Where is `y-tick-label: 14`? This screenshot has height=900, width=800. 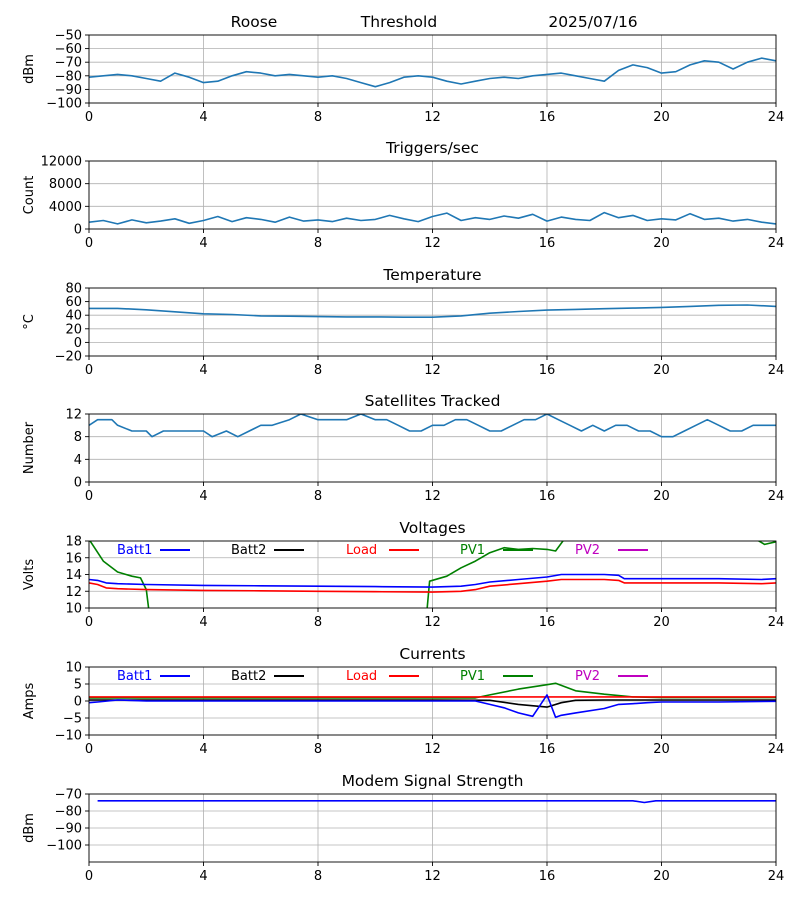 y-tick-label: 14 is located at coordinates (73, 575).